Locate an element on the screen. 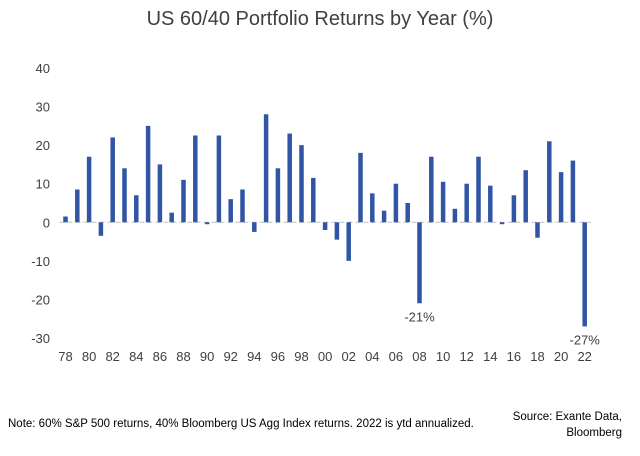 The width and height of the screenshot is (640, 456). y-tick-label: -30 is located at coordinates (40, 338).